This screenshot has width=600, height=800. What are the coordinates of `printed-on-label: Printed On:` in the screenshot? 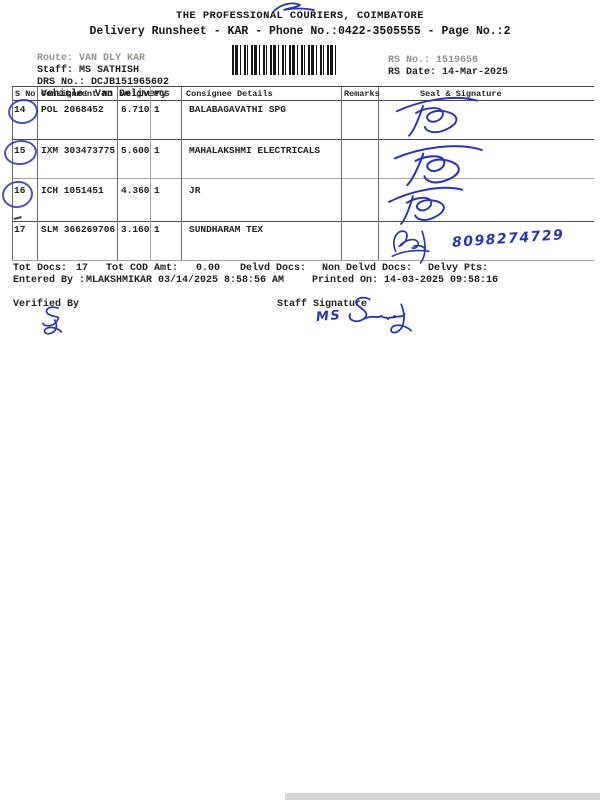 It's located at (345, 280).